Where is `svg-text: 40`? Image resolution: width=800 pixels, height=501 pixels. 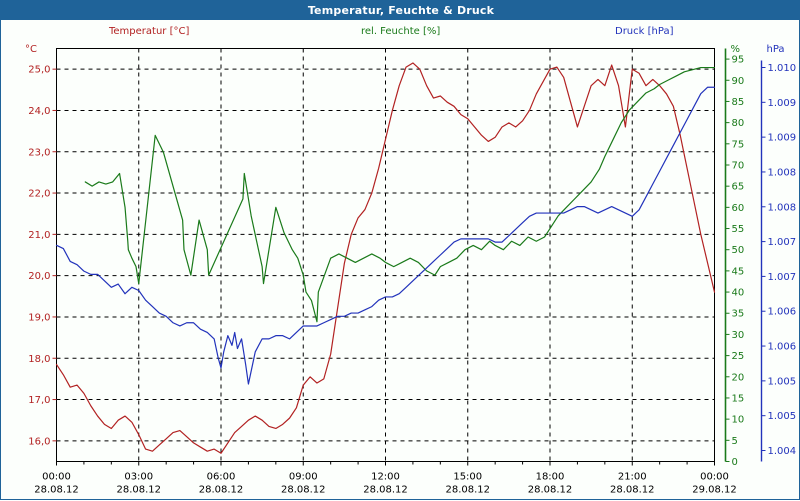 svg-text: 40 is located at coordinates (738, 293).